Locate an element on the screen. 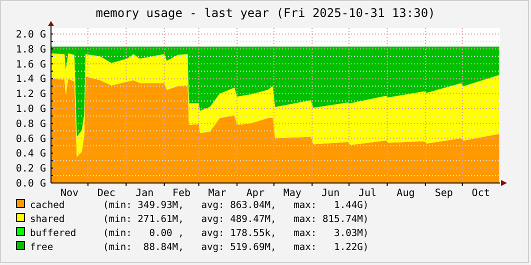  x-tick-label: Sep is located at coordinates (443, 193).